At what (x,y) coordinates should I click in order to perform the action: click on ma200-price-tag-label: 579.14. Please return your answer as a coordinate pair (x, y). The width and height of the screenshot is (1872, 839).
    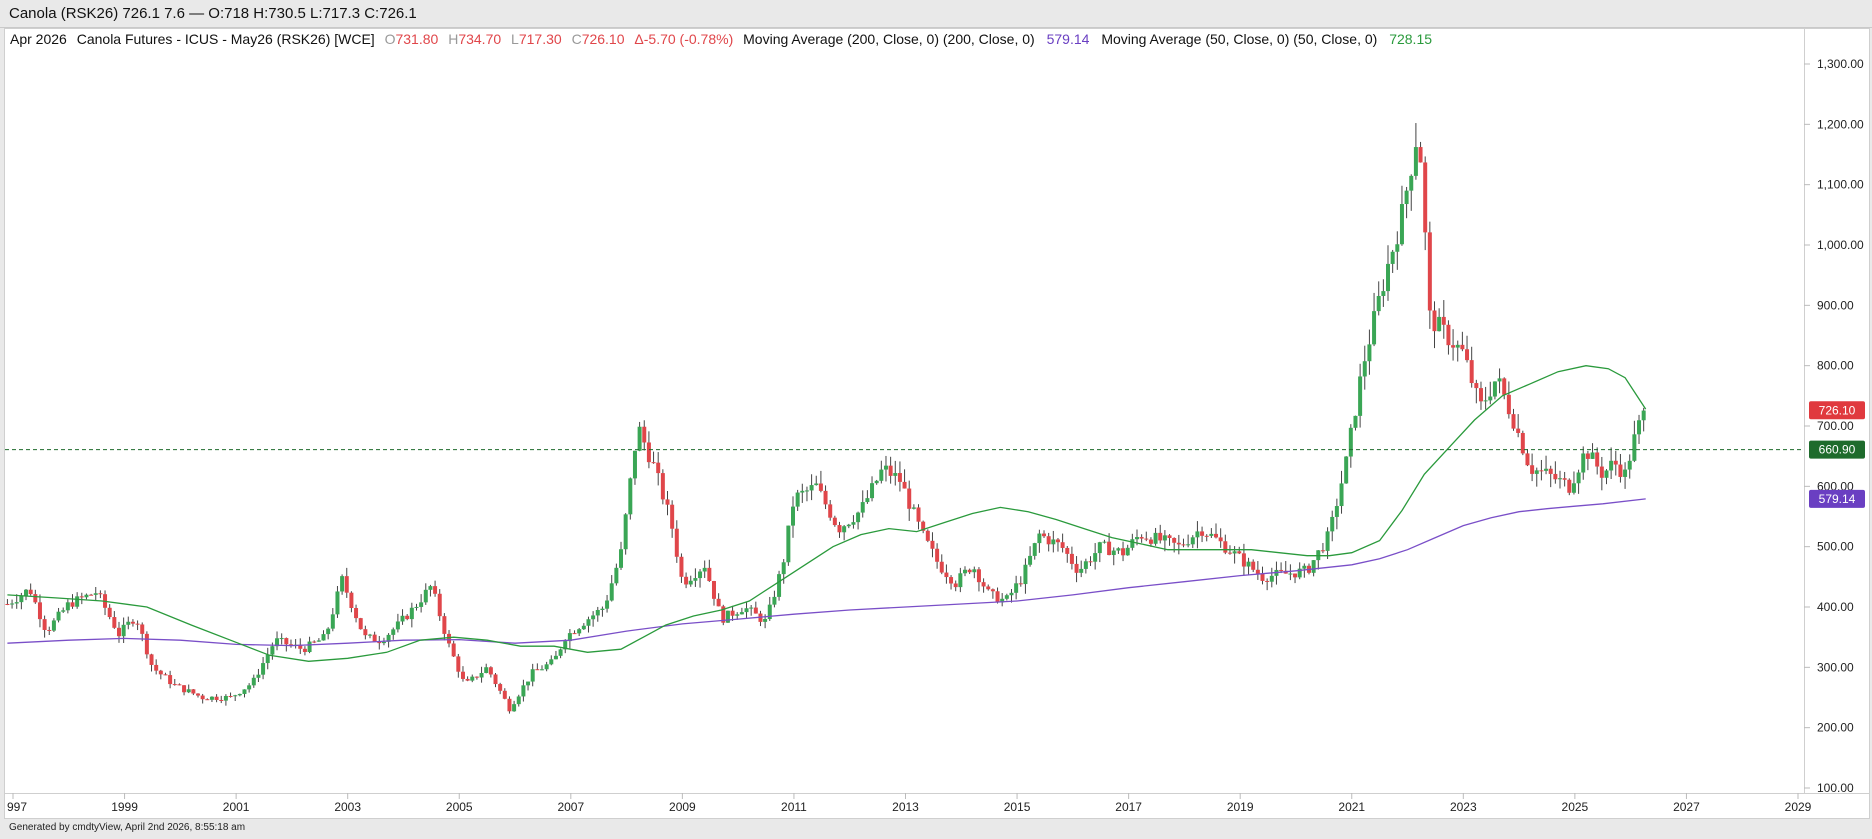
    Looking at the image, I should click on (1837, 499).